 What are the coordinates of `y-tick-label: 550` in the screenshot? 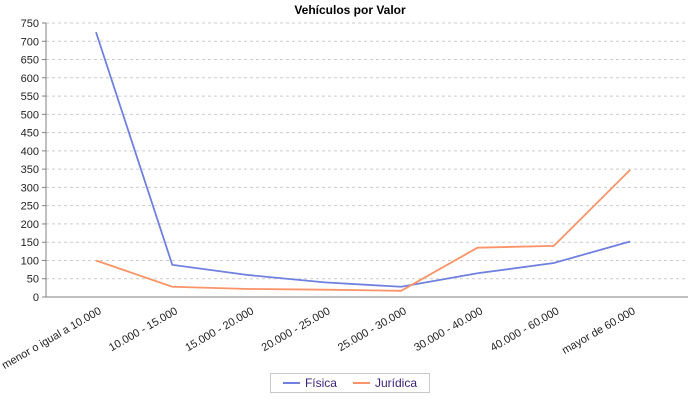 It's located at (30, 97).